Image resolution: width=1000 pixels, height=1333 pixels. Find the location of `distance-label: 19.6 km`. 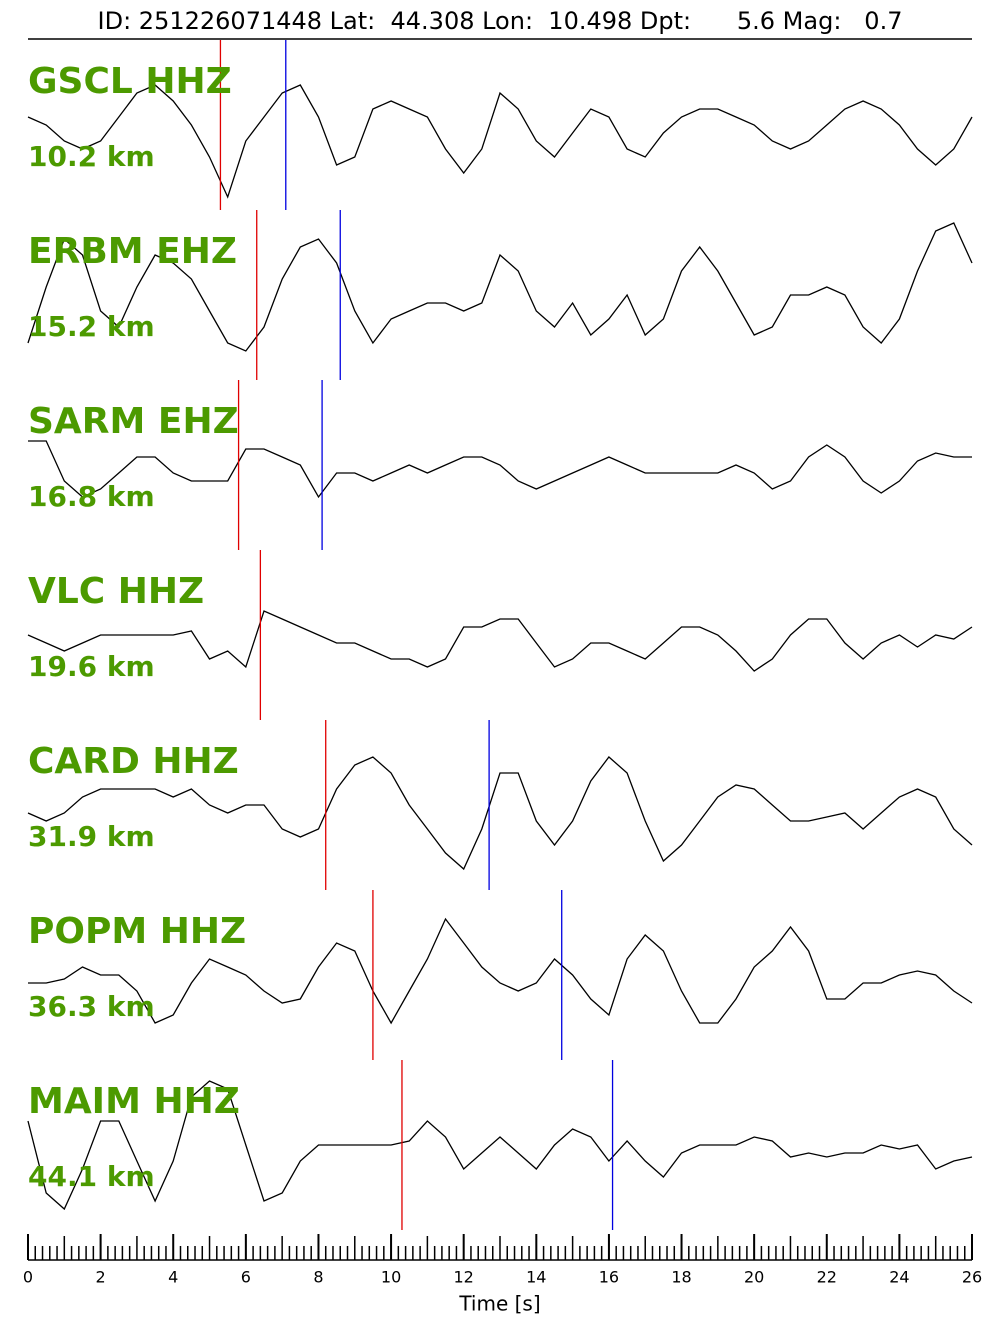

distance-label: 19.6 km is located at coordinates (91, 666).